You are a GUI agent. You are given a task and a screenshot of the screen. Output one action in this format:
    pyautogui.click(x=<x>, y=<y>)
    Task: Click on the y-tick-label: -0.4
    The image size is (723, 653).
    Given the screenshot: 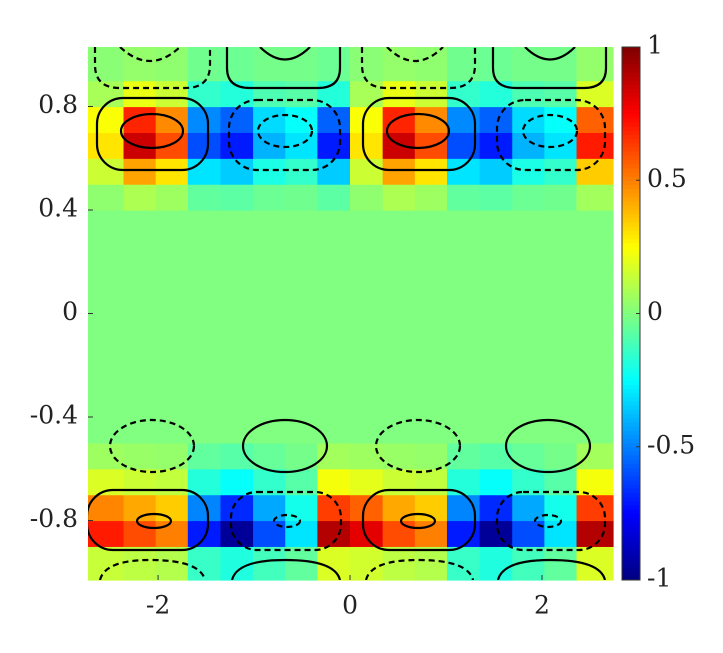 What is the action you would take?
    pyautogui.click(x=54, y=414)
    